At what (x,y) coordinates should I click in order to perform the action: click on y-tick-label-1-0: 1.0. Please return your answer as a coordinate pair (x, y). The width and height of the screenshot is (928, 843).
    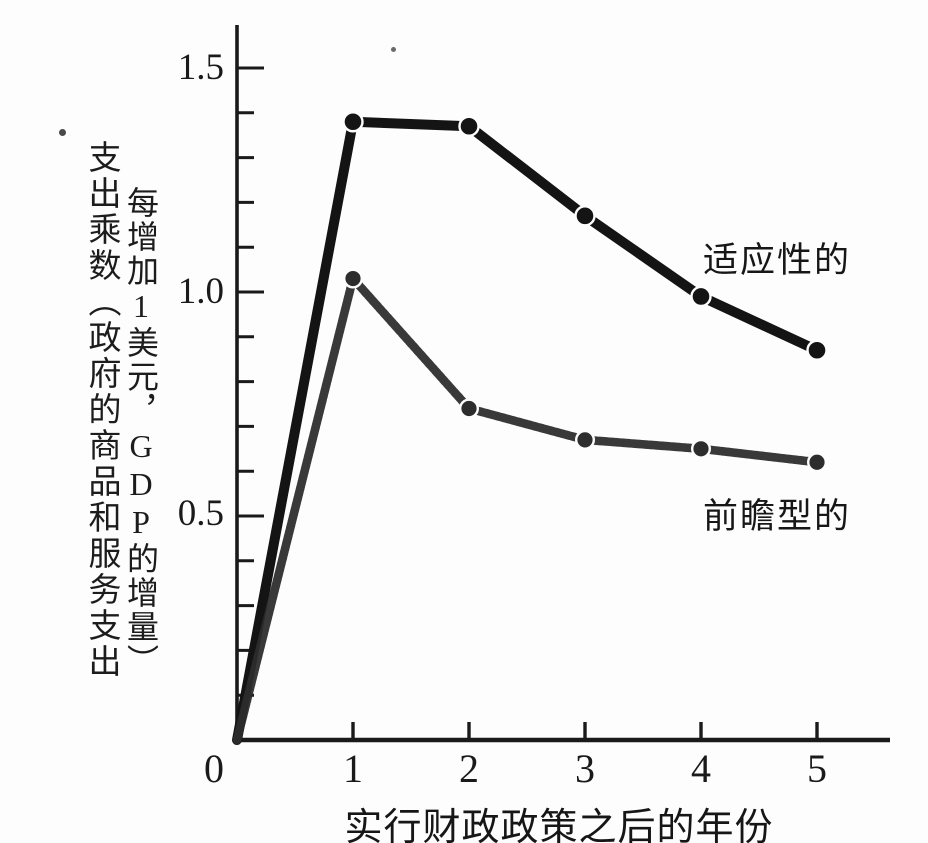
    Looking at the image, I should click on (200, 291).